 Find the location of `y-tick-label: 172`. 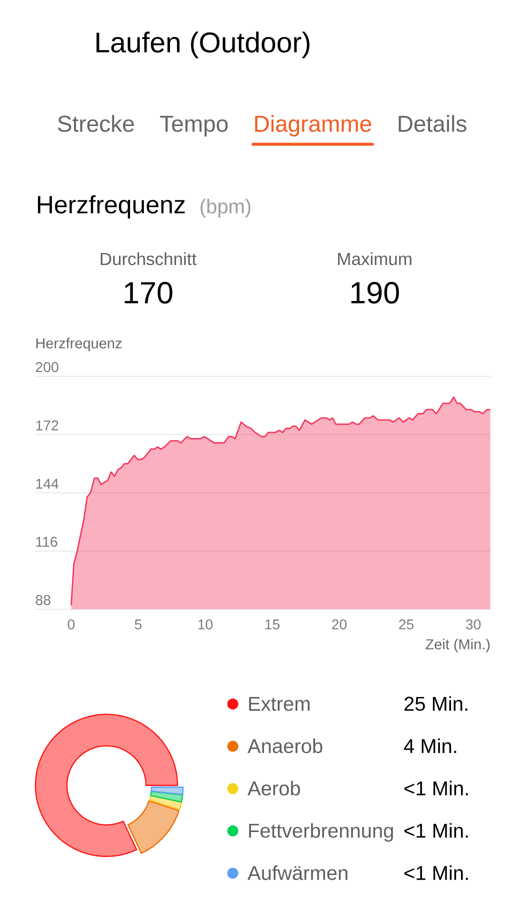

y-tick-label: 172 is located at coordinates (47, 425).